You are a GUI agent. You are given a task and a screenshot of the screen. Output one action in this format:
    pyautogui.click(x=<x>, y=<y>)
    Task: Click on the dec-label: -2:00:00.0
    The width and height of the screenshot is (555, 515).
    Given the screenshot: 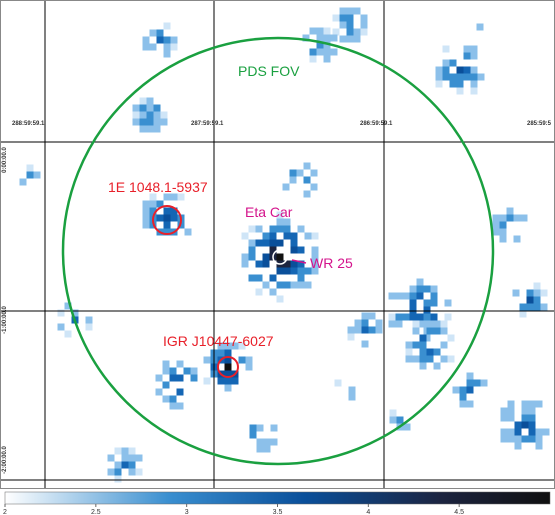 What is the action you would take?
    pyautogui.click(x=5, y=459)
    